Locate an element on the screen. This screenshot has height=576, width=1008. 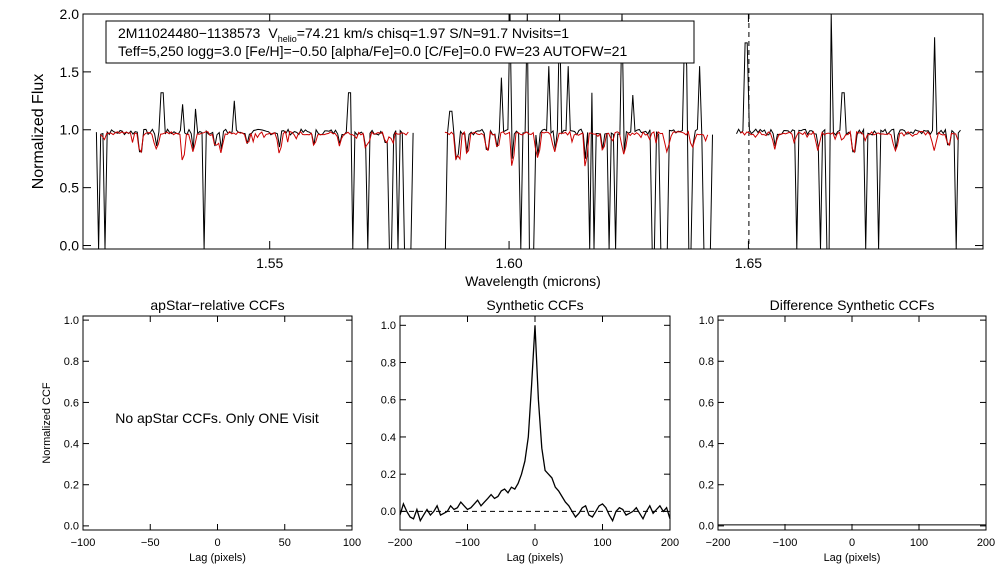
panel-title: Difference Synthetic CCFs is located at coordinates (852, 305).